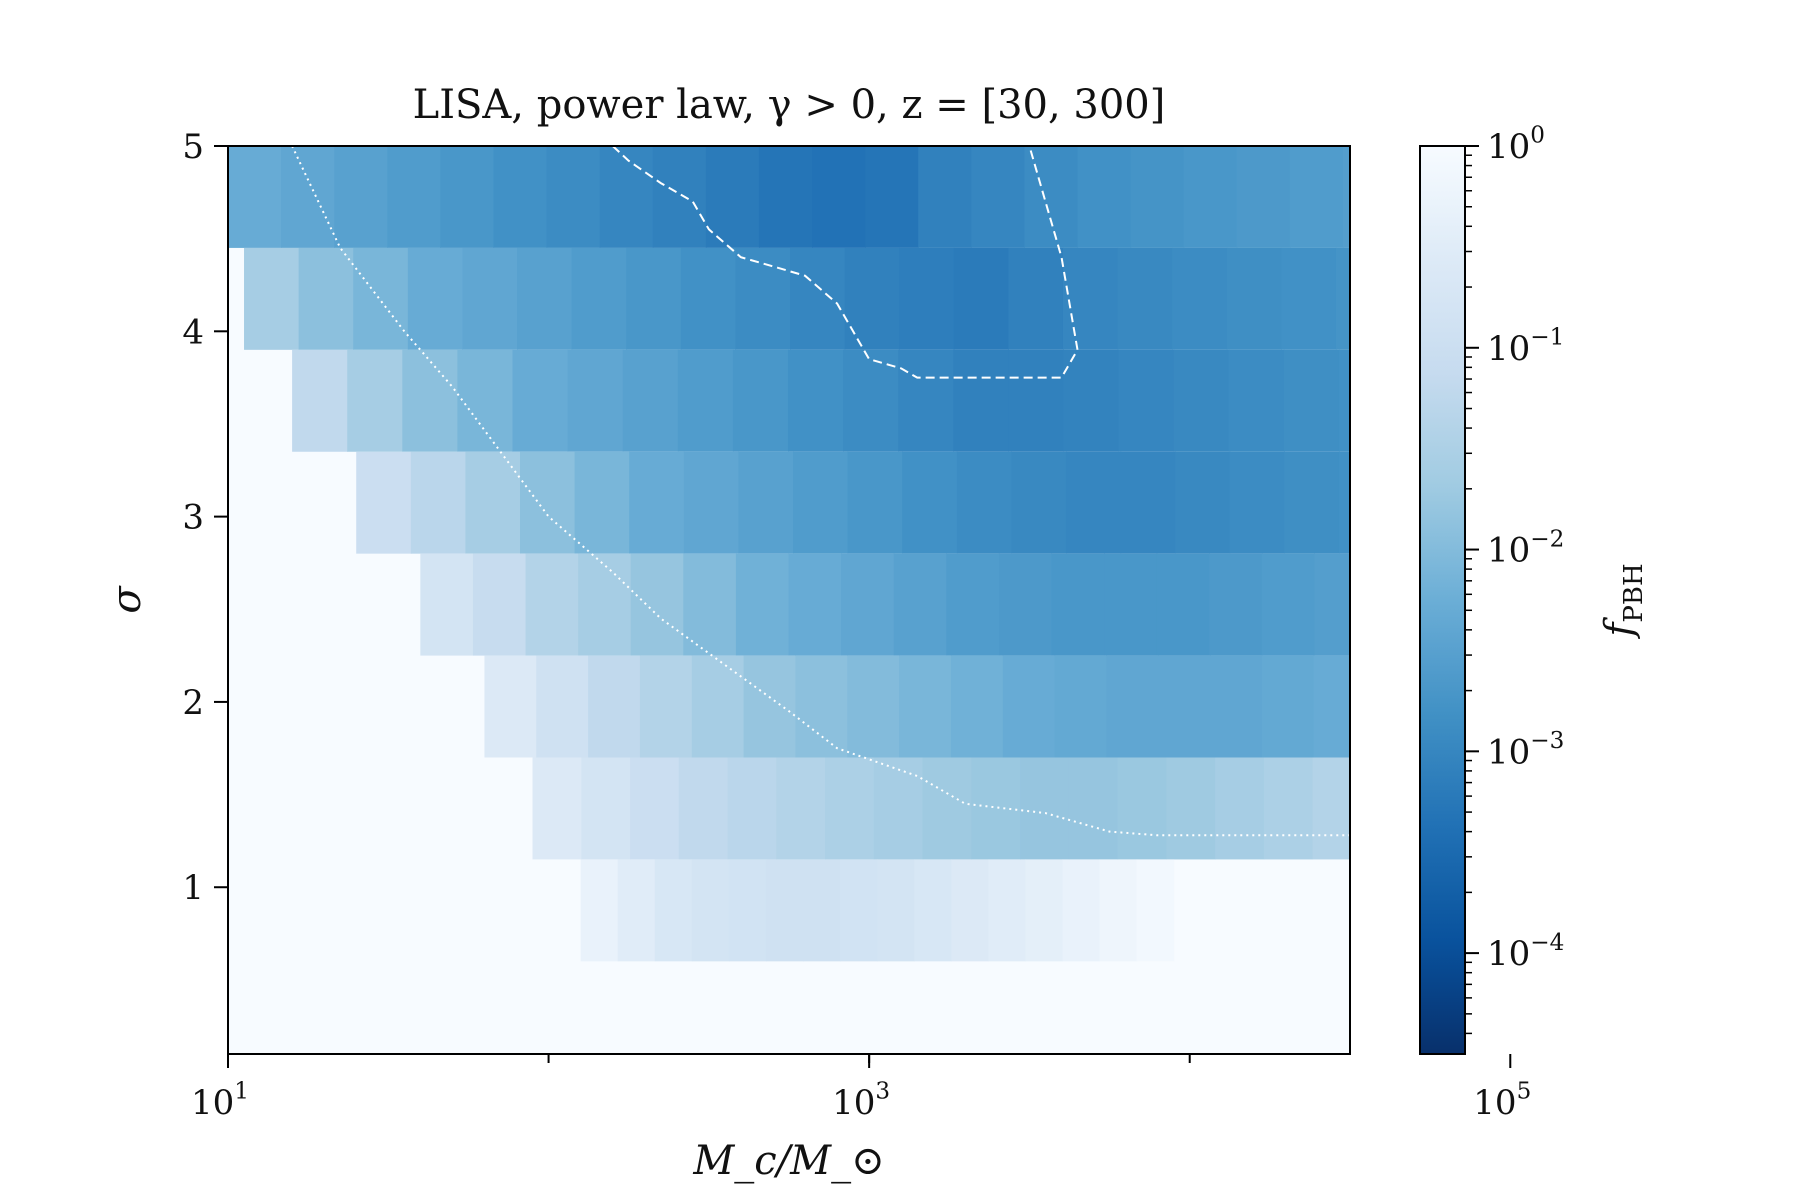 The height and width of the screenshot is (1200, 1800). I want to click on x-tick-label: 10³, so click(861, 1101).